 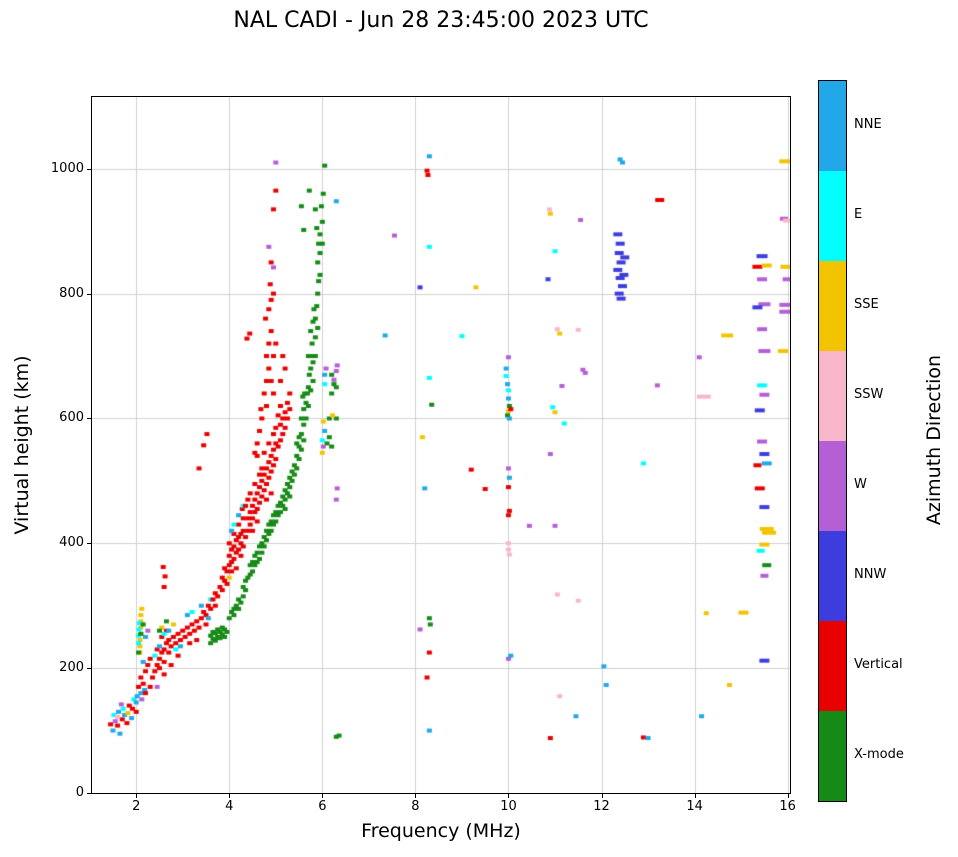 I want to click on x-tick-label: 6, so click(x=322, y=806).